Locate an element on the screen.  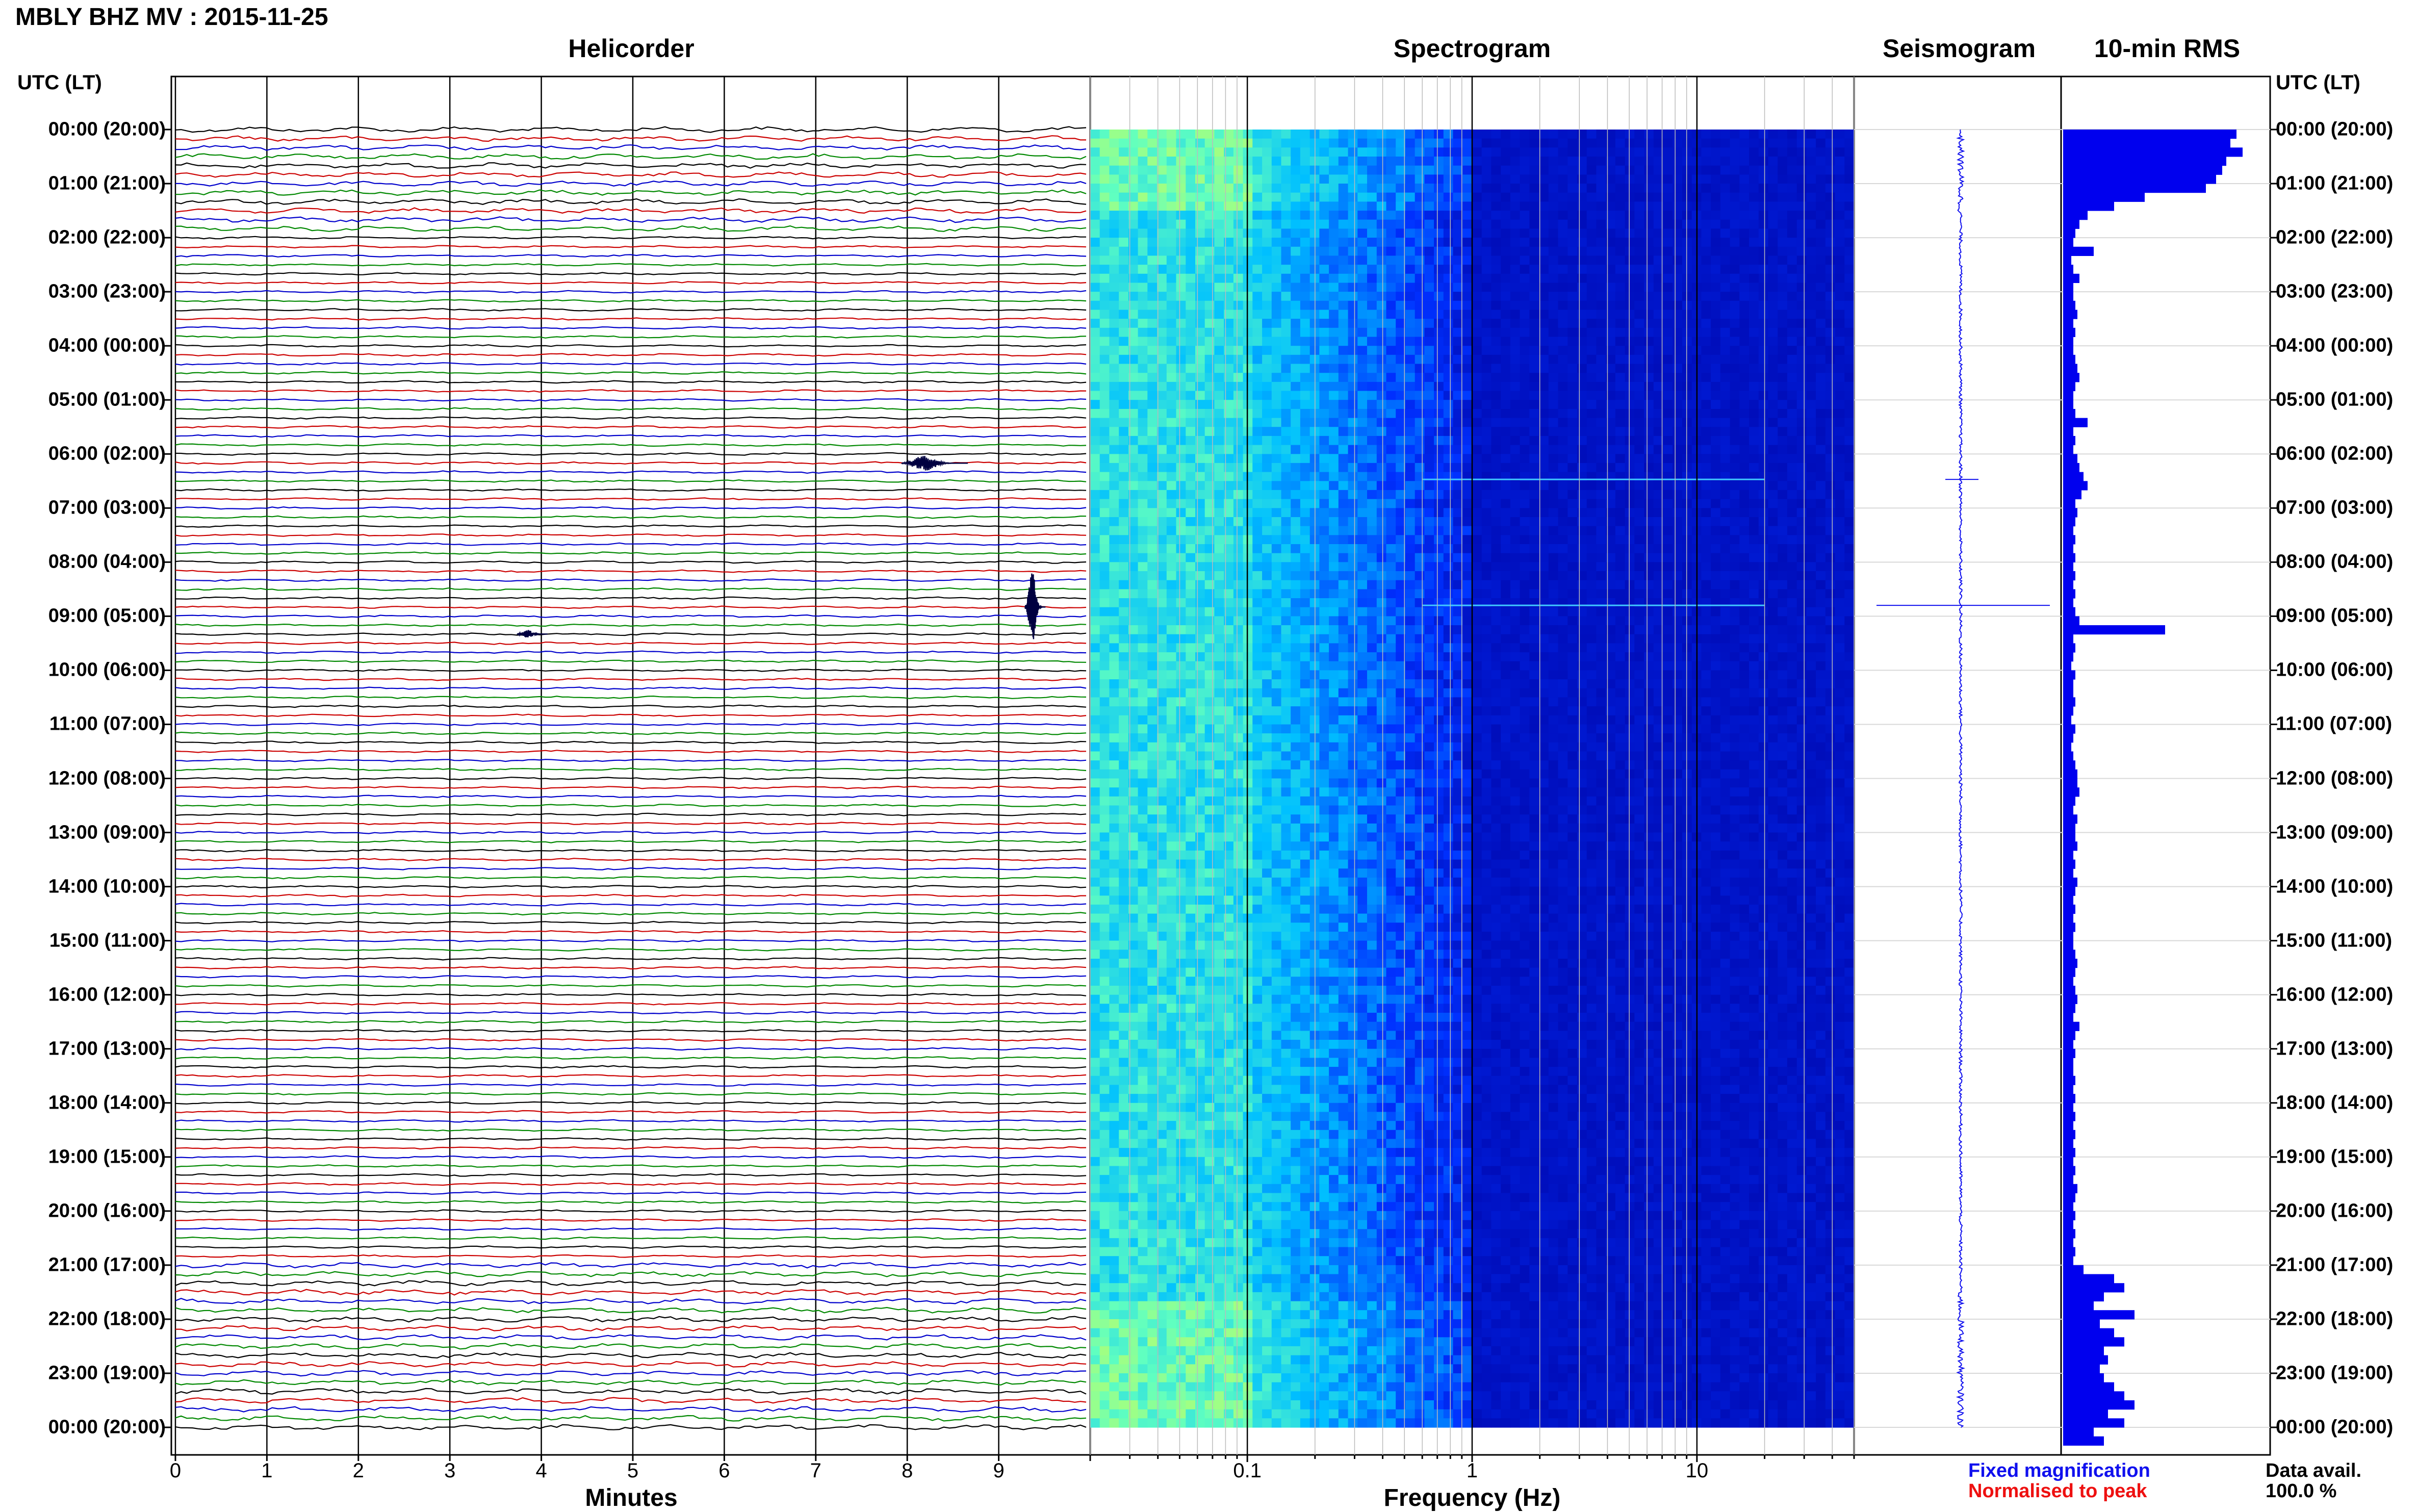
rms-frame is located at coordinates (2165, 765).